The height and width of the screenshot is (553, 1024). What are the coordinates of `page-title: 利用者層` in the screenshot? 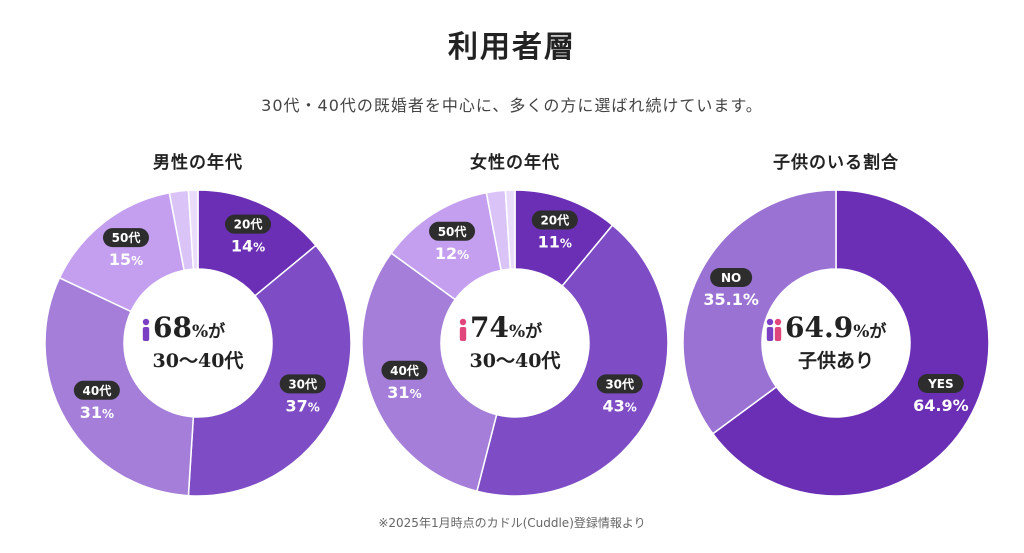 It's located at (512, 47).